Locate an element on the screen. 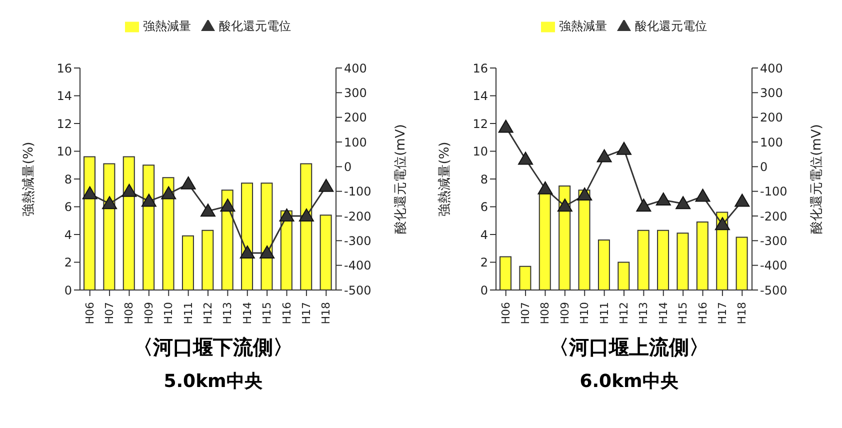  text: 〈河口堰下流側〉 is located at coordinates (213, 347).